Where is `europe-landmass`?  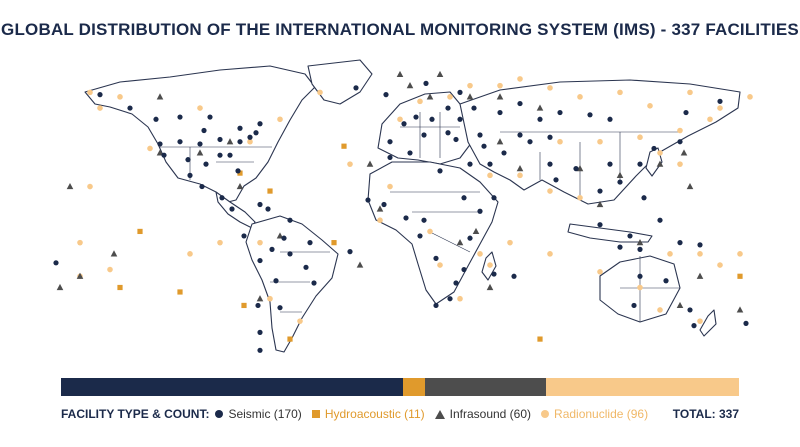 europe-landmass is located at coordinates (425, 128).